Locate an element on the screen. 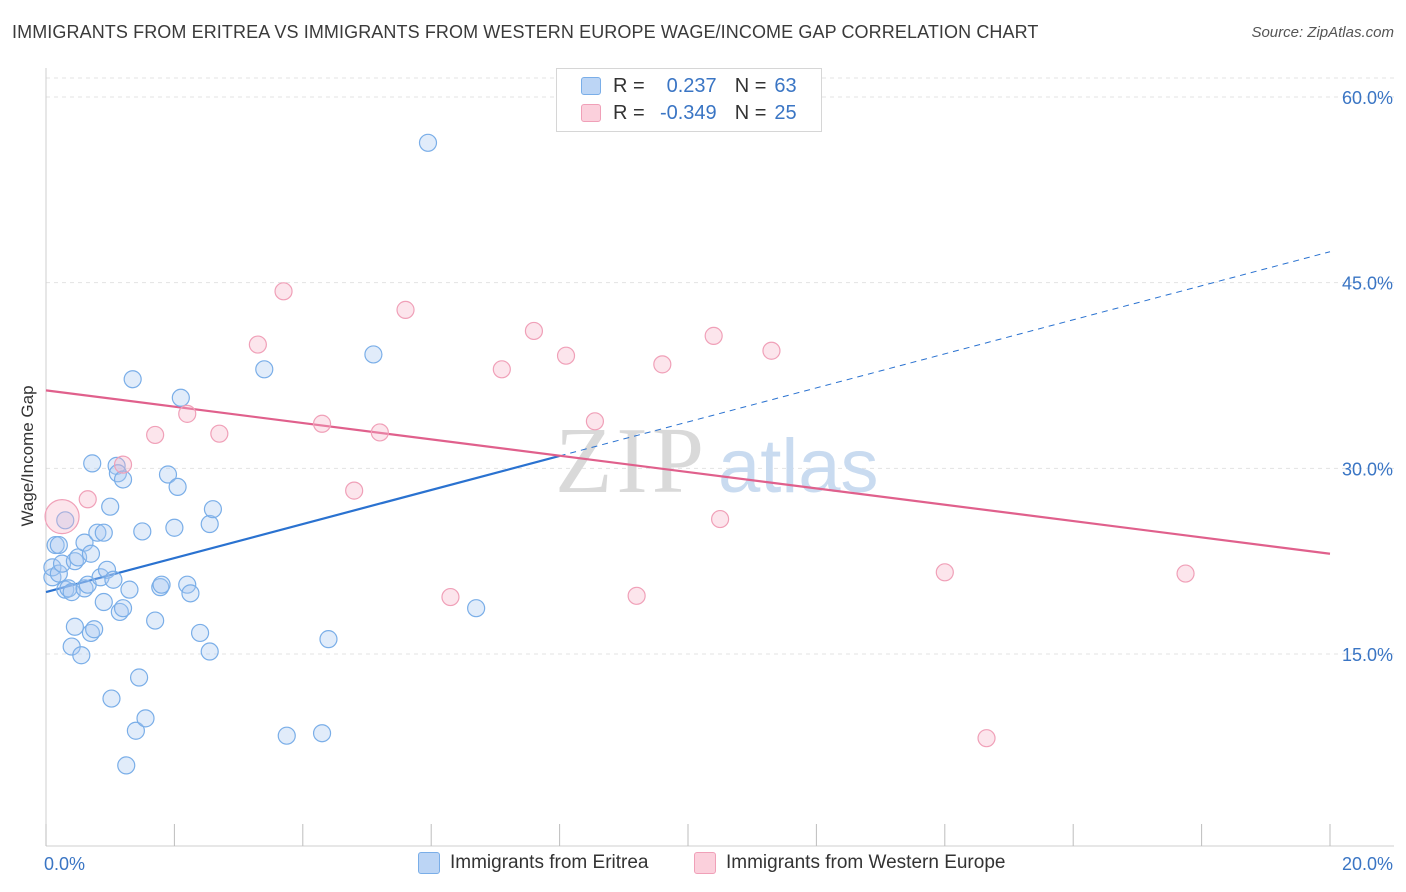 The image size is (1406, 892). legend-row-eritrea: R = 0.237 N = 63 is located at coordinates (689, 86).